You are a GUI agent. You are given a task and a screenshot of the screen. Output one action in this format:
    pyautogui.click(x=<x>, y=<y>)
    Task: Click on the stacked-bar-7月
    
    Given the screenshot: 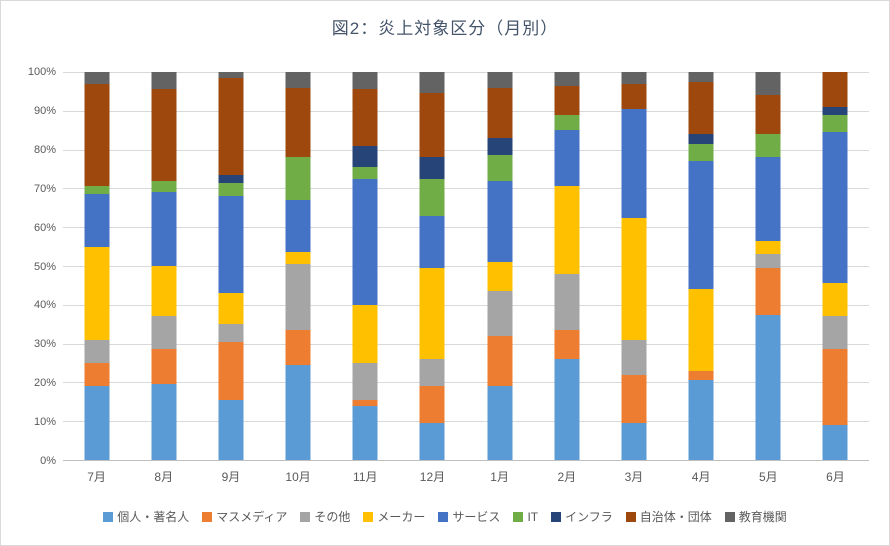 What is the action you would take?
    pyautogui.click(x=97, y=266)
    